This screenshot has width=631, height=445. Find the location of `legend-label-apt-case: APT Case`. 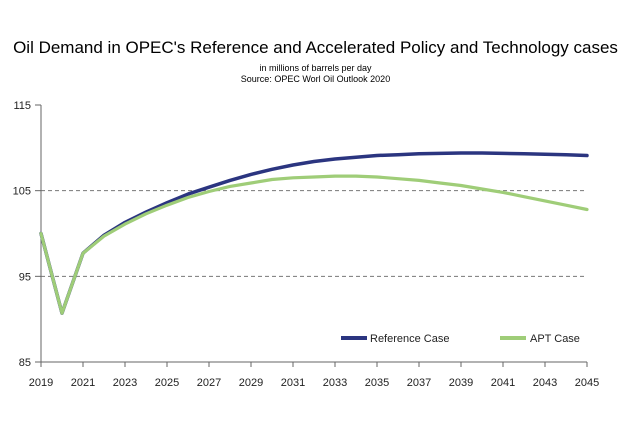

legend-label-apt-case: APT Case is located at coordinates (555, 339).